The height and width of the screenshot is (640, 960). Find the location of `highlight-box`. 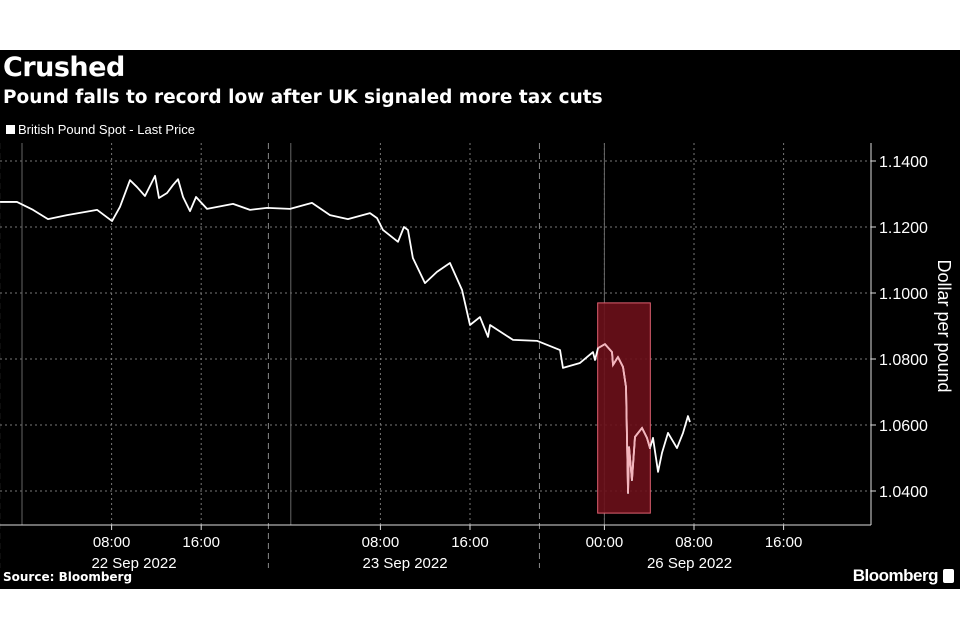

highlight-box is located at coordinates (624, 408).